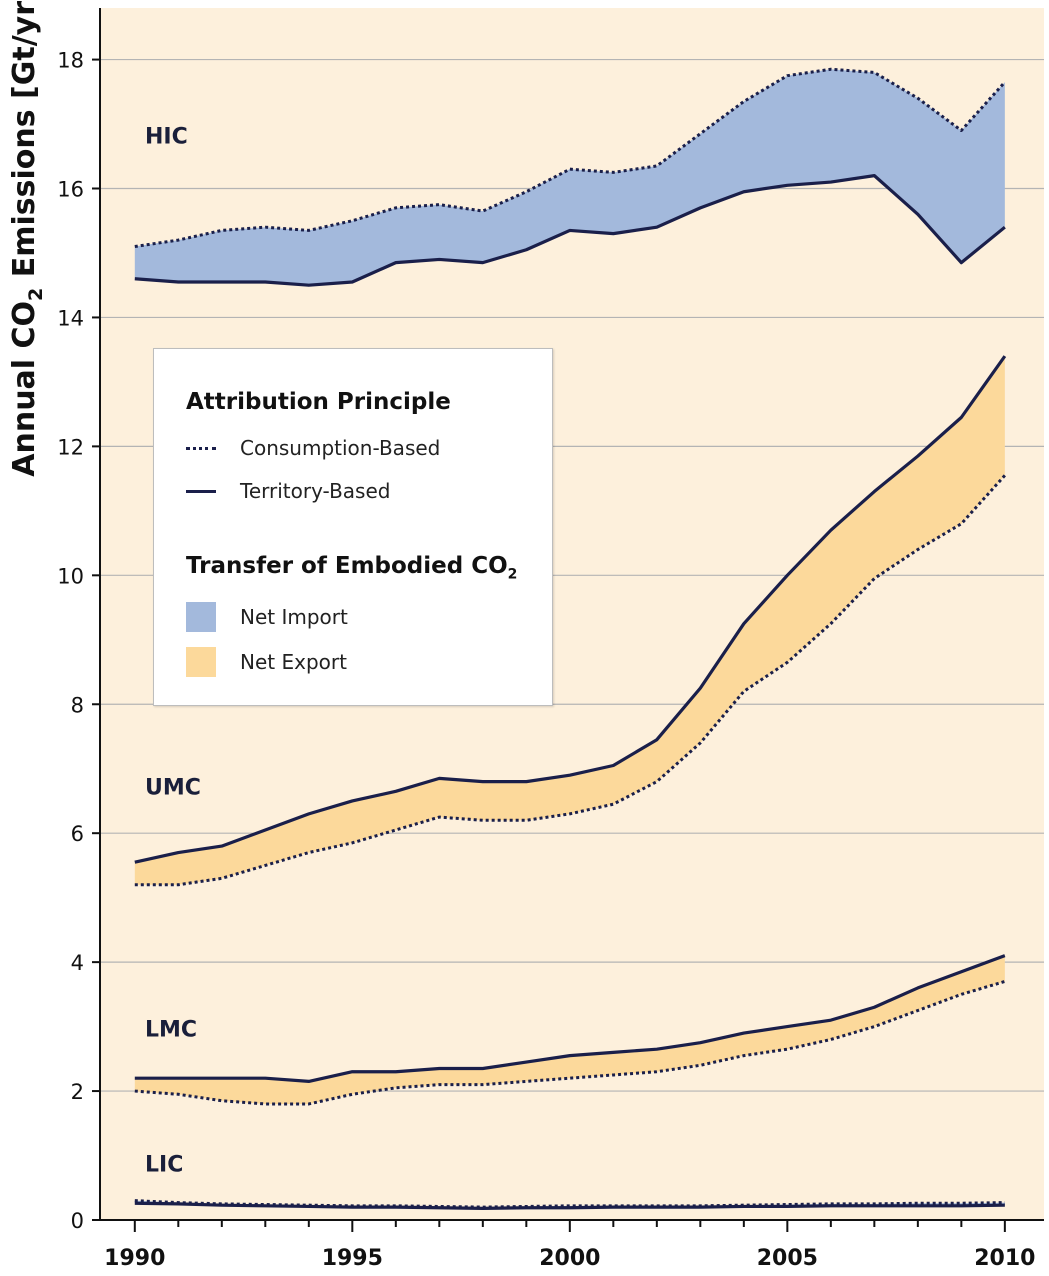 The width and height of the screenshot is (1049, 1276). Describe the element at coordinates (201, 491) in the screenshot. I see `solid-line-icon` at that location.